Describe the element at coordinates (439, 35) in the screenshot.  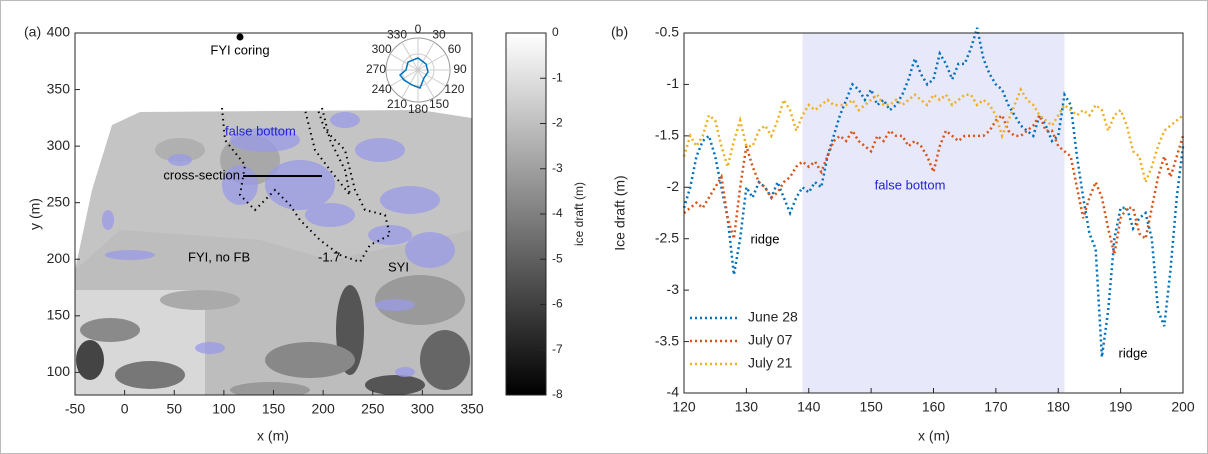
I see `inset-angle-label: 30` at that location.